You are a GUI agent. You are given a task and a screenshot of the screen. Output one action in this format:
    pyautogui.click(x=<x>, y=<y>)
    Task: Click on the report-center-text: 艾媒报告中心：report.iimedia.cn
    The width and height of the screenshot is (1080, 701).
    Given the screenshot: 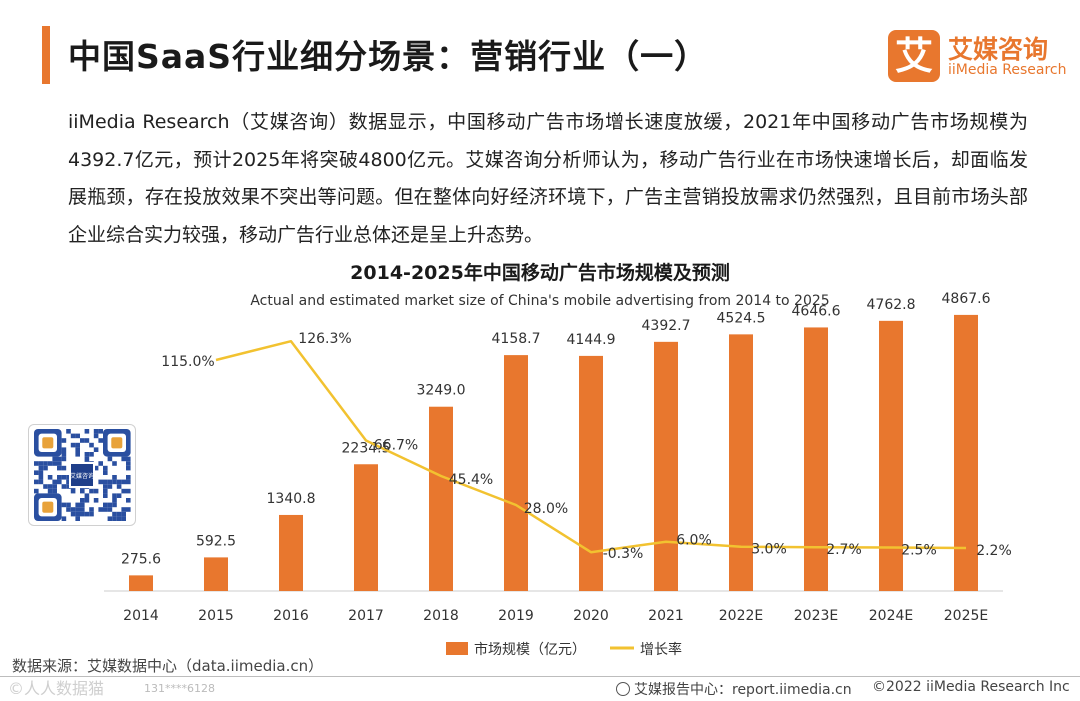 What is the action you would take?
    pyautogui.click(x=743, y=690)
    